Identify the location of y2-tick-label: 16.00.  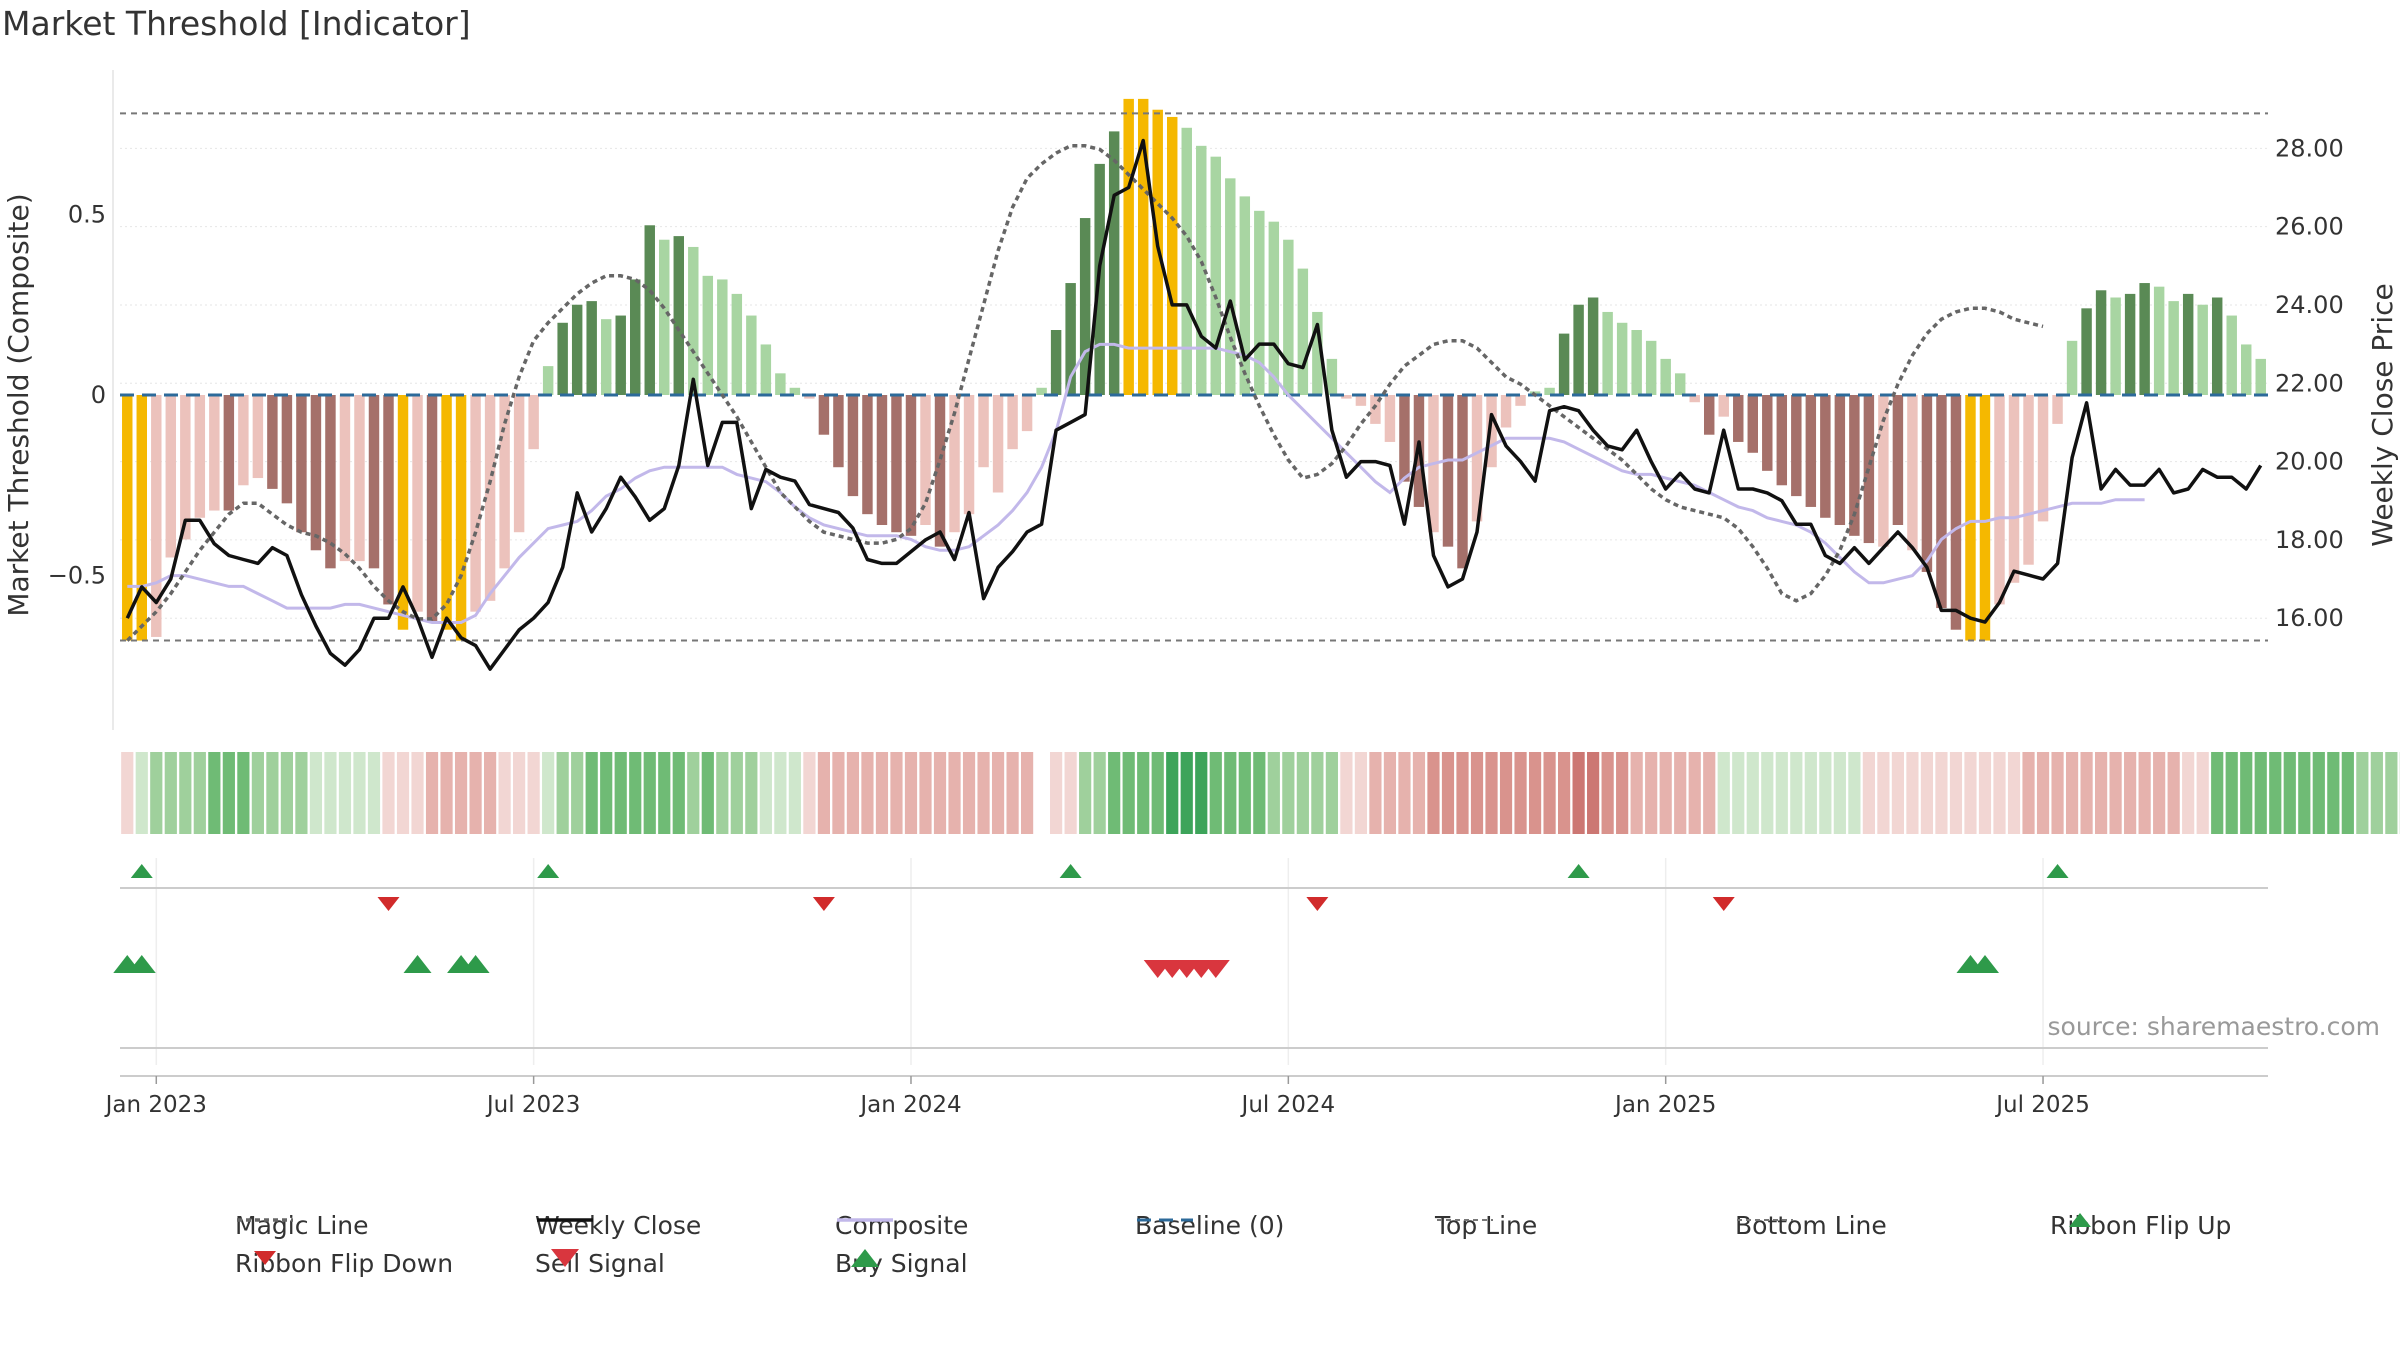
(2309, 618).